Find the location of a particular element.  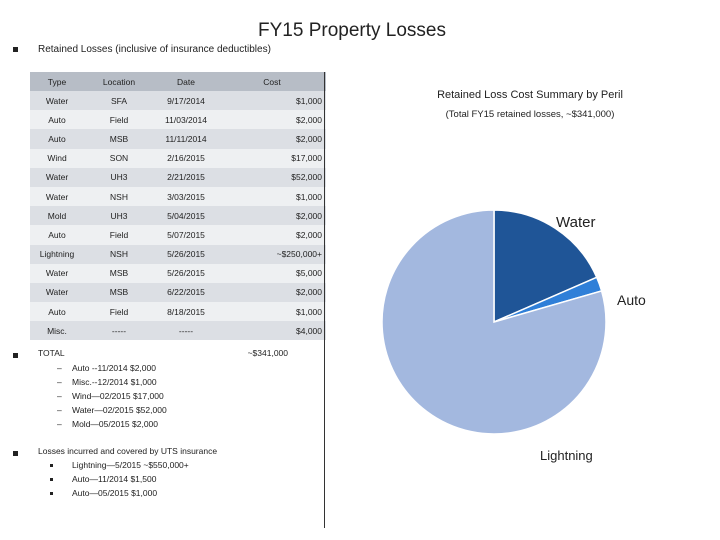

table-row: Auto Field 8/18/2015 $1,000 is located at coordinates (178, 312).